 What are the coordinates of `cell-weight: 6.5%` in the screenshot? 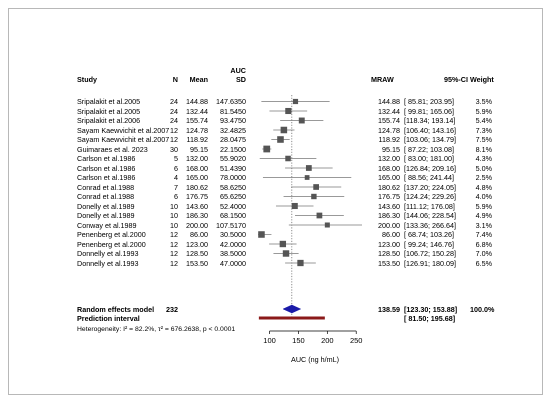 It's located at (483, 263).